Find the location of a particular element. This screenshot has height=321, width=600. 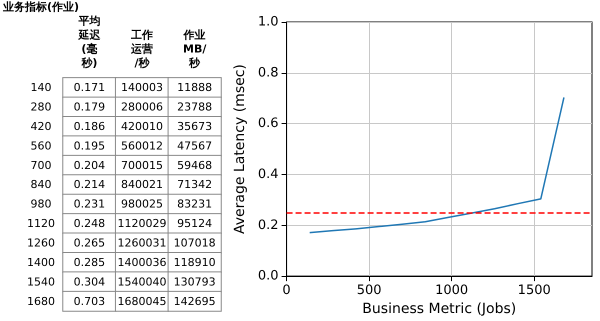

data-label: 142695 is located at coordinates (195, 301).